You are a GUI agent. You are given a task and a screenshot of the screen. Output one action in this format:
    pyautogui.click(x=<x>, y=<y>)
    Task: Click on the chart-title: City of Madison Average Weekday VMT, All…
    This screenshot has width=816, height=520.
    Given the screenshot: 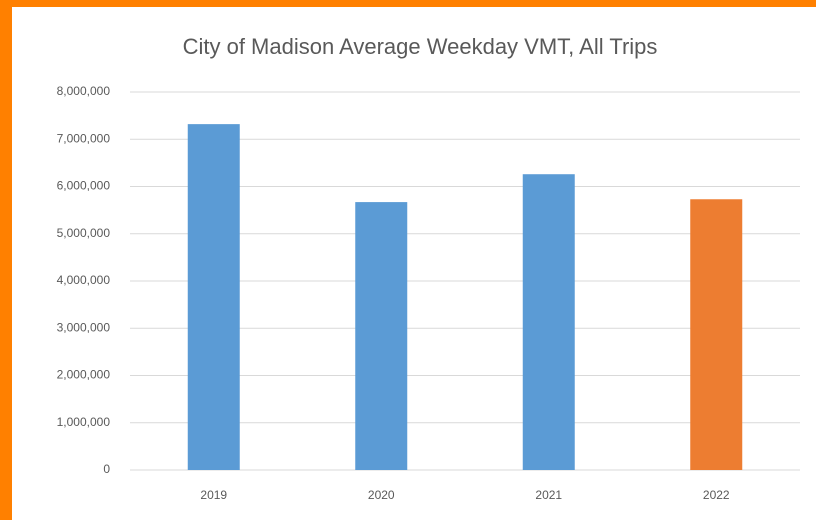 What is the action you would take?
    pyautogui.click(x=420, y=46)
    